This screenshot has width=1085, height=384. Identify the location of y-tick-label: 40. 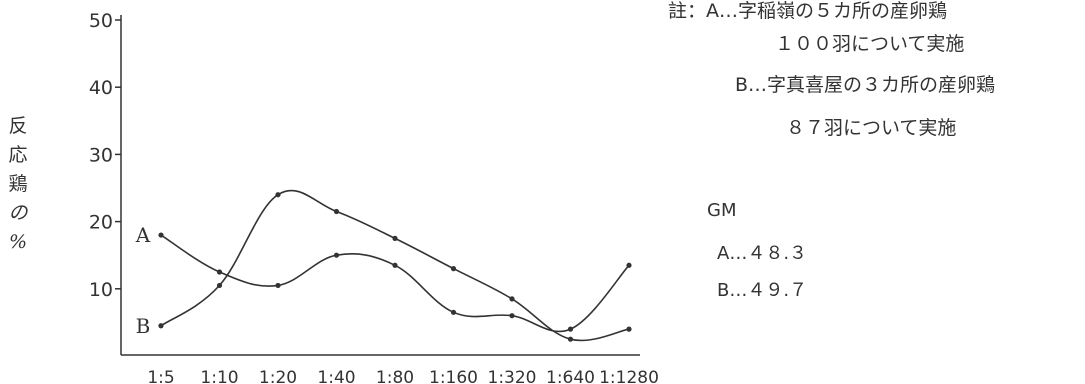
(101, 88).